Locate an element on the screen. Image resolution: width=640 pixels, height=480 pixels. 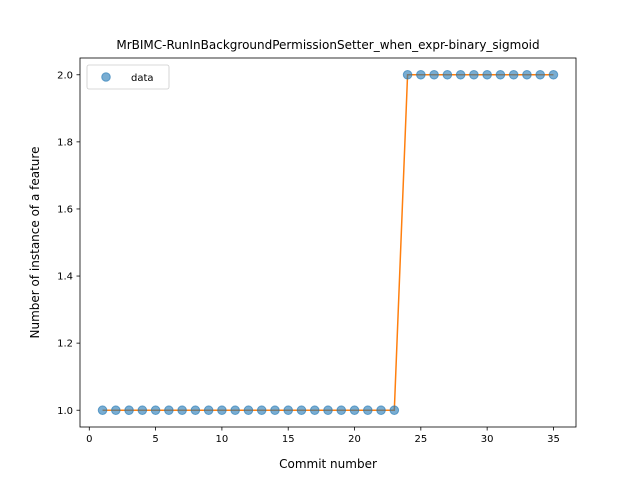
x-tick-label: 10 is located at coordinates (222, 439).